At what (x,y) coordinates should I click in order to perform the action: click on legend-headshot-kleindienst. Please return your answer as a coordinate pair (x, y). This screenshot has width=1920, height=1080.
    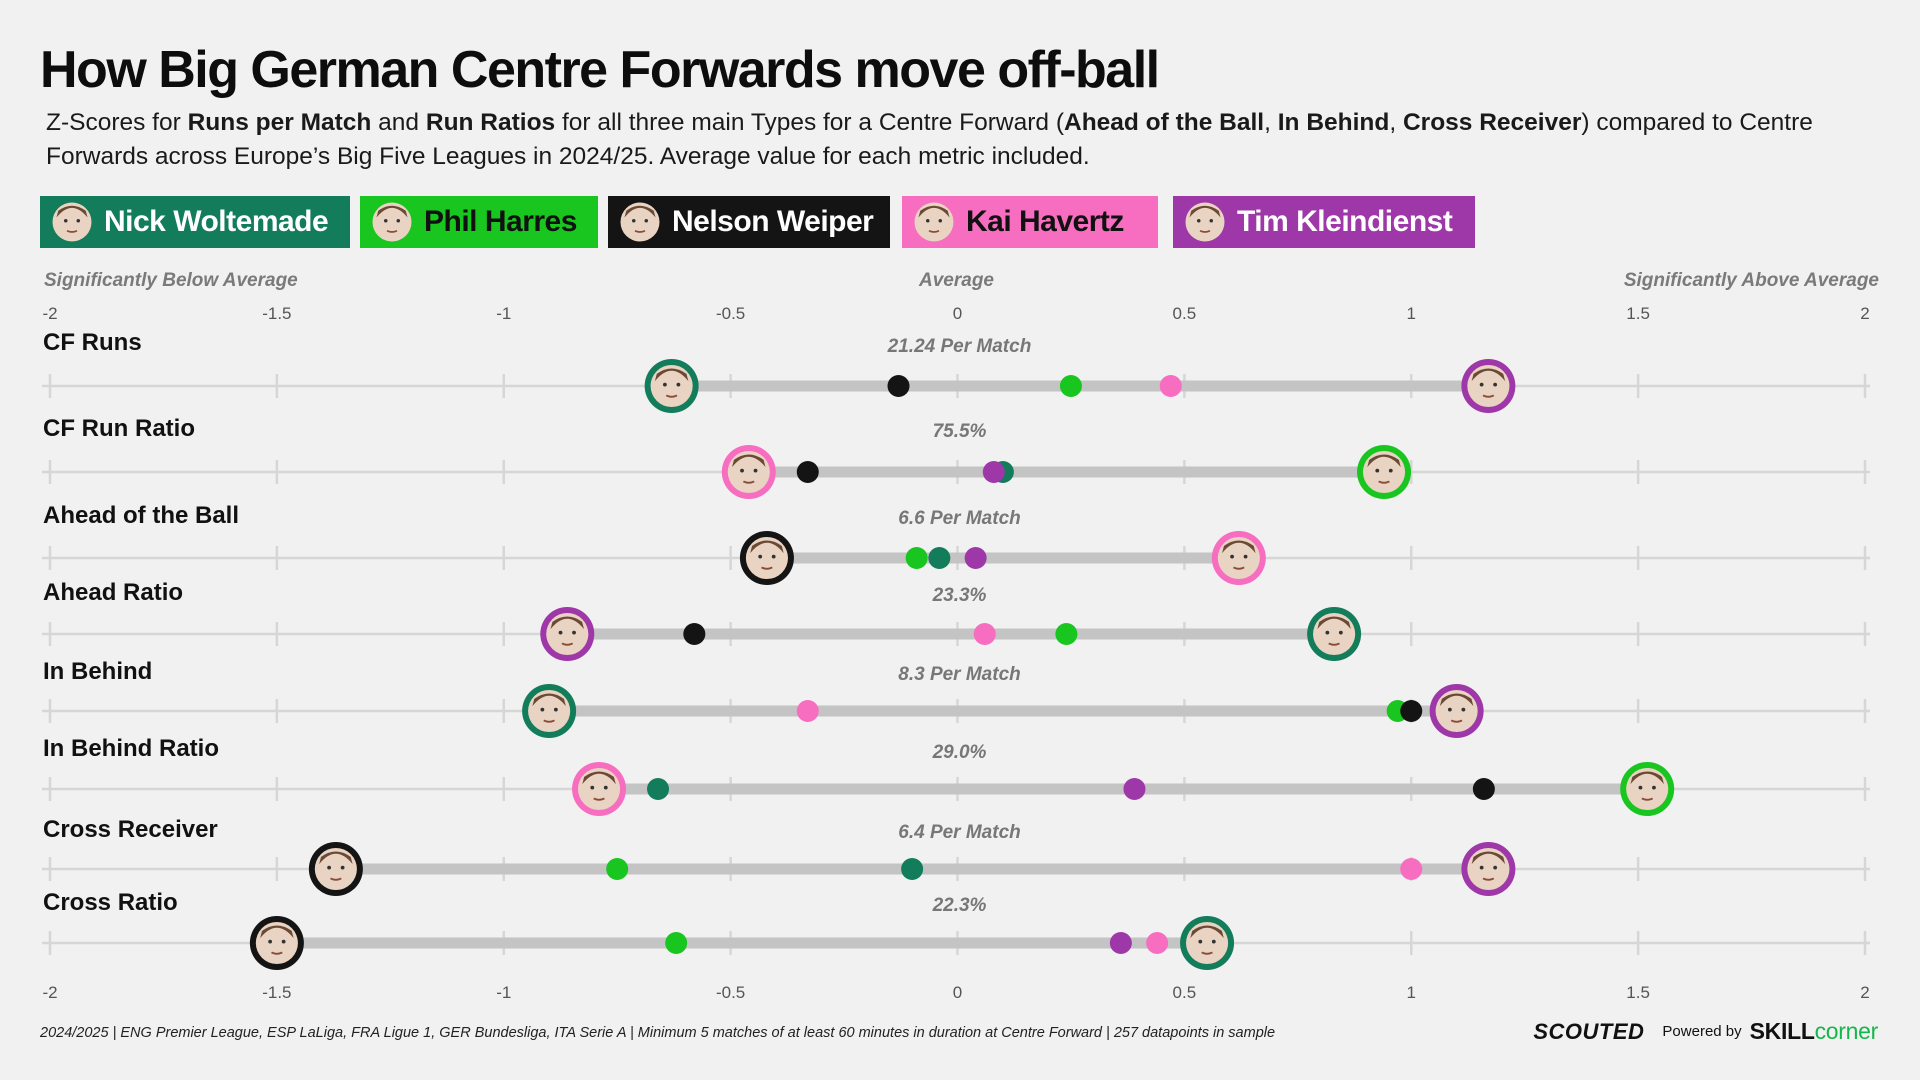
    Looking at the image, I should click on (1205, 222).